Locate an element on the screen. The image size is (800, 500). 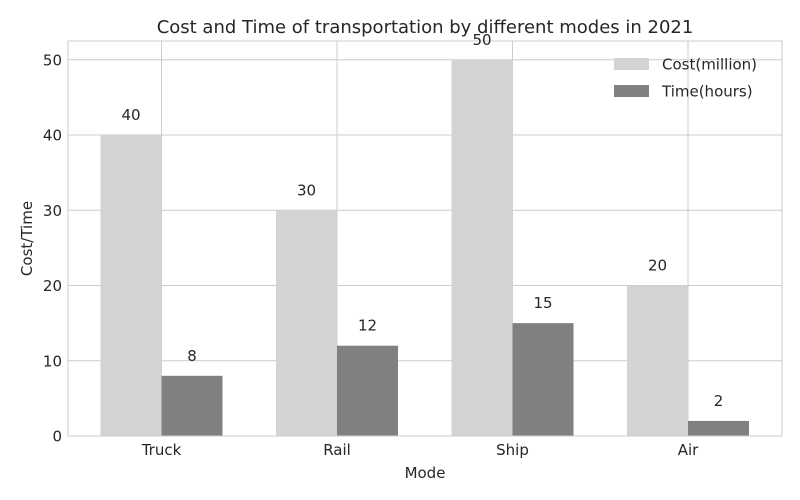
data-label: 2 is located at coordinates (719, 401).